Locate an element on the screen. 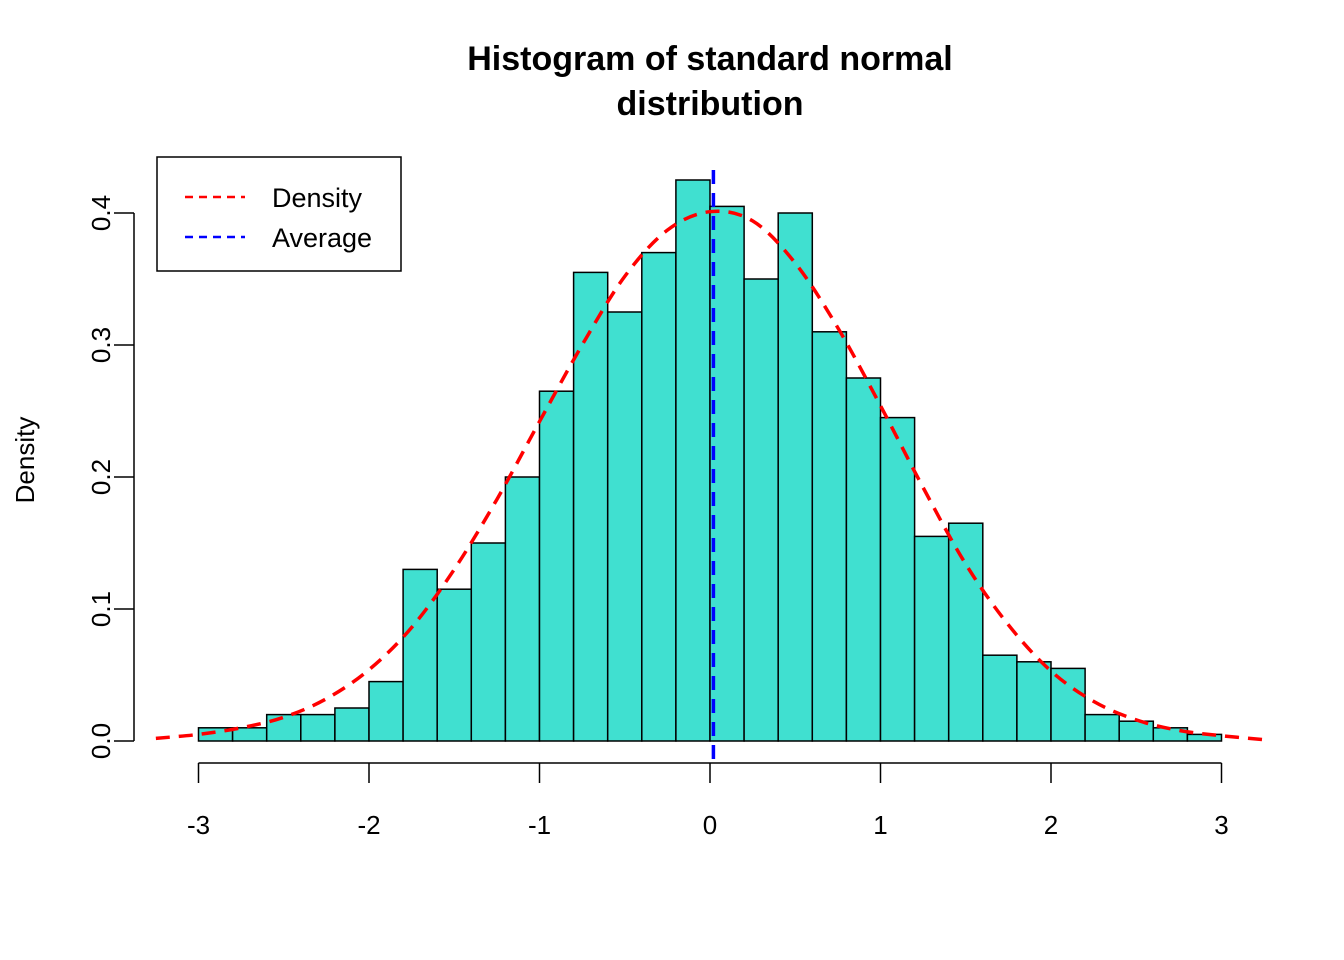 This screenshot has height=960, width=1344. x-tick-label: 3 is located at coordinates (1221, 825).